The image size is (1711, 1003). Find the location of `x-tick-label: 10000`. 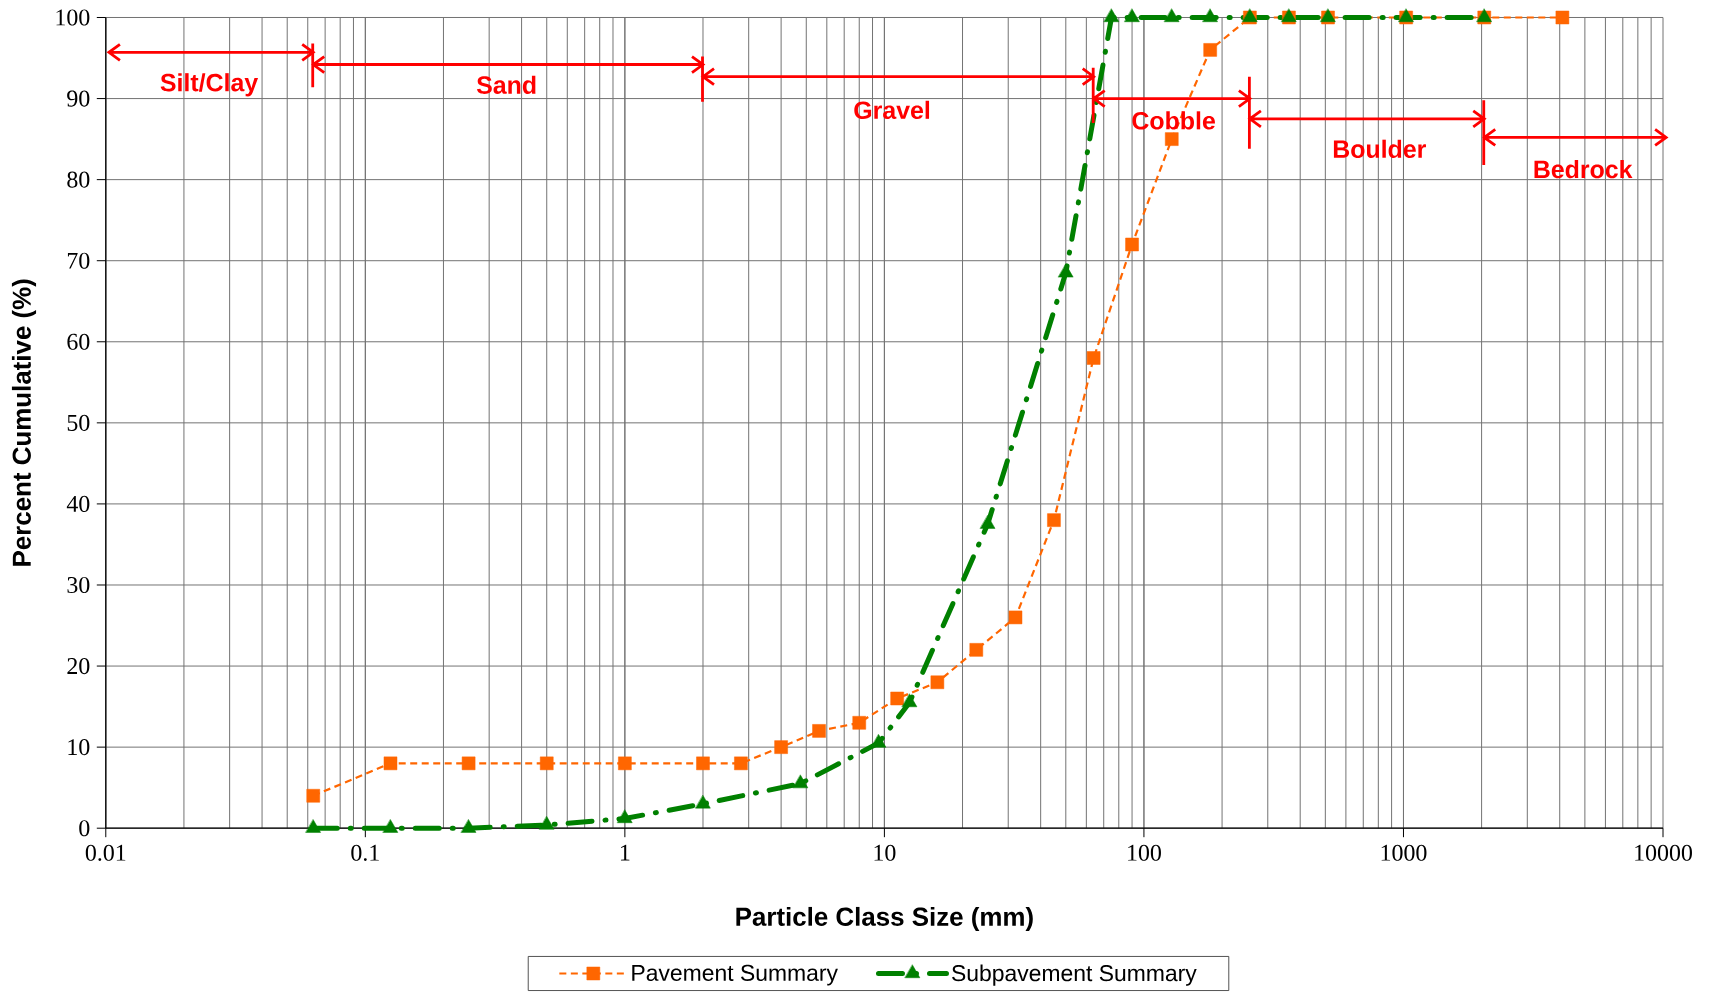

x-tick-label: 10000 is located at coordinates (1663, 852).